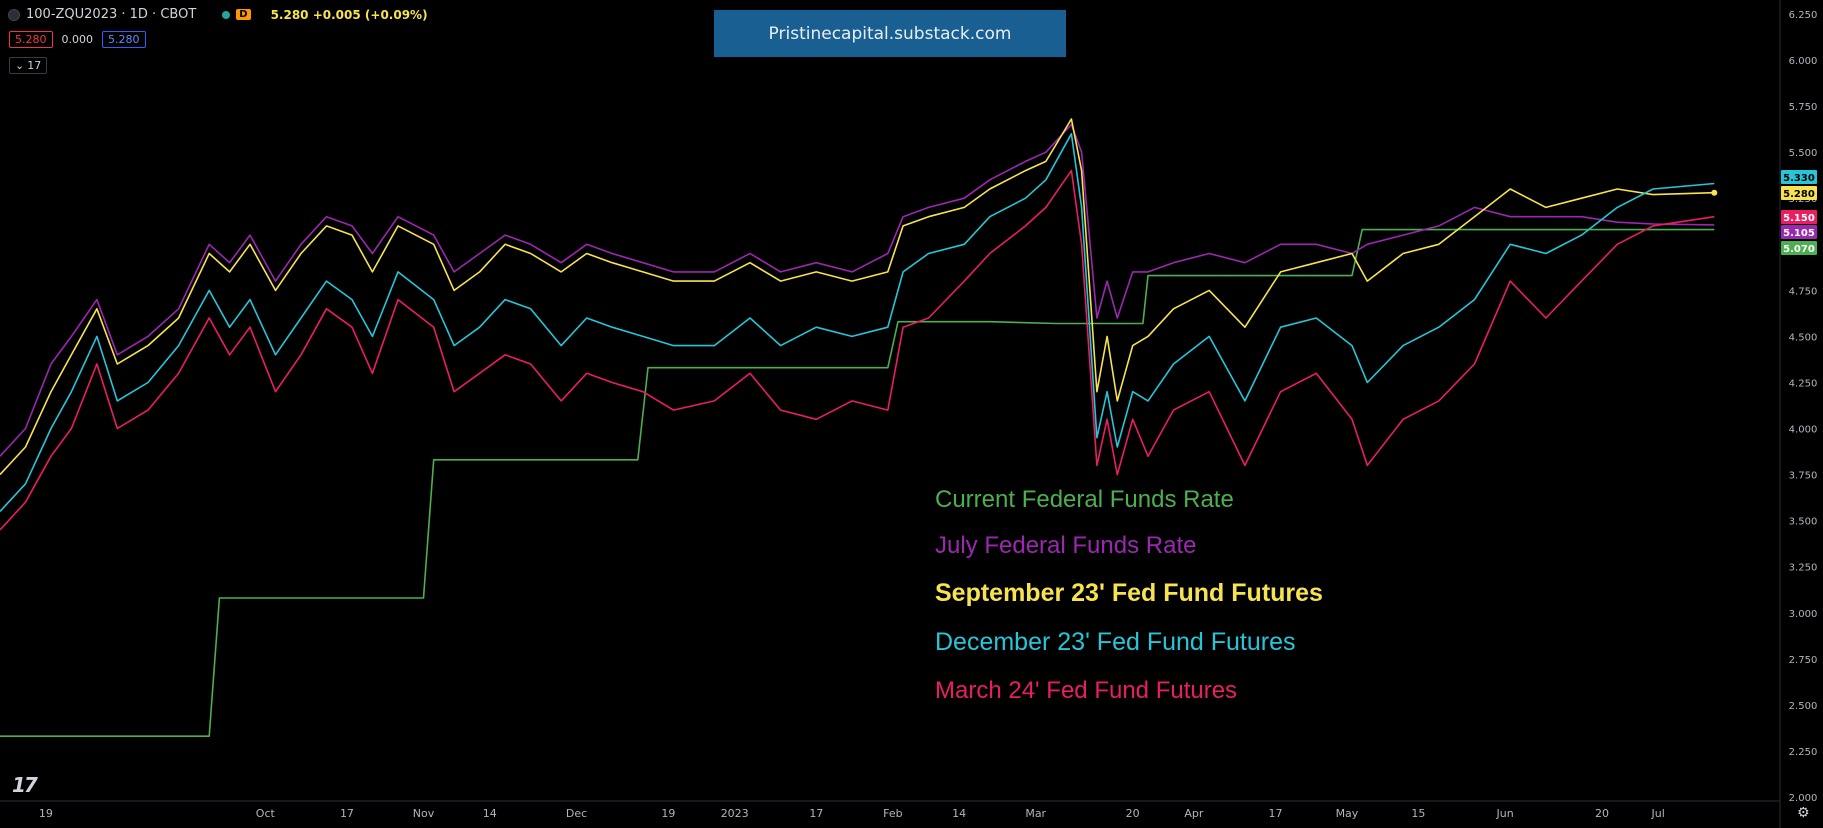 The width and height of the screenshot is (1823, 828). Describe the element at coordinates (243, 14) in the screenshot. I see `delayed-badge: D` at that location.